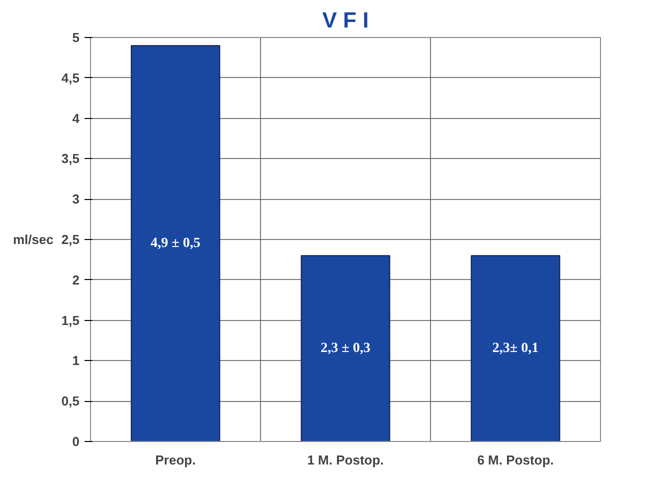  What do you see at coordinates (175, 244) in the screenshot?
I see `data-label: 4,9 ± 0,5` at bounding box center [175, 244].